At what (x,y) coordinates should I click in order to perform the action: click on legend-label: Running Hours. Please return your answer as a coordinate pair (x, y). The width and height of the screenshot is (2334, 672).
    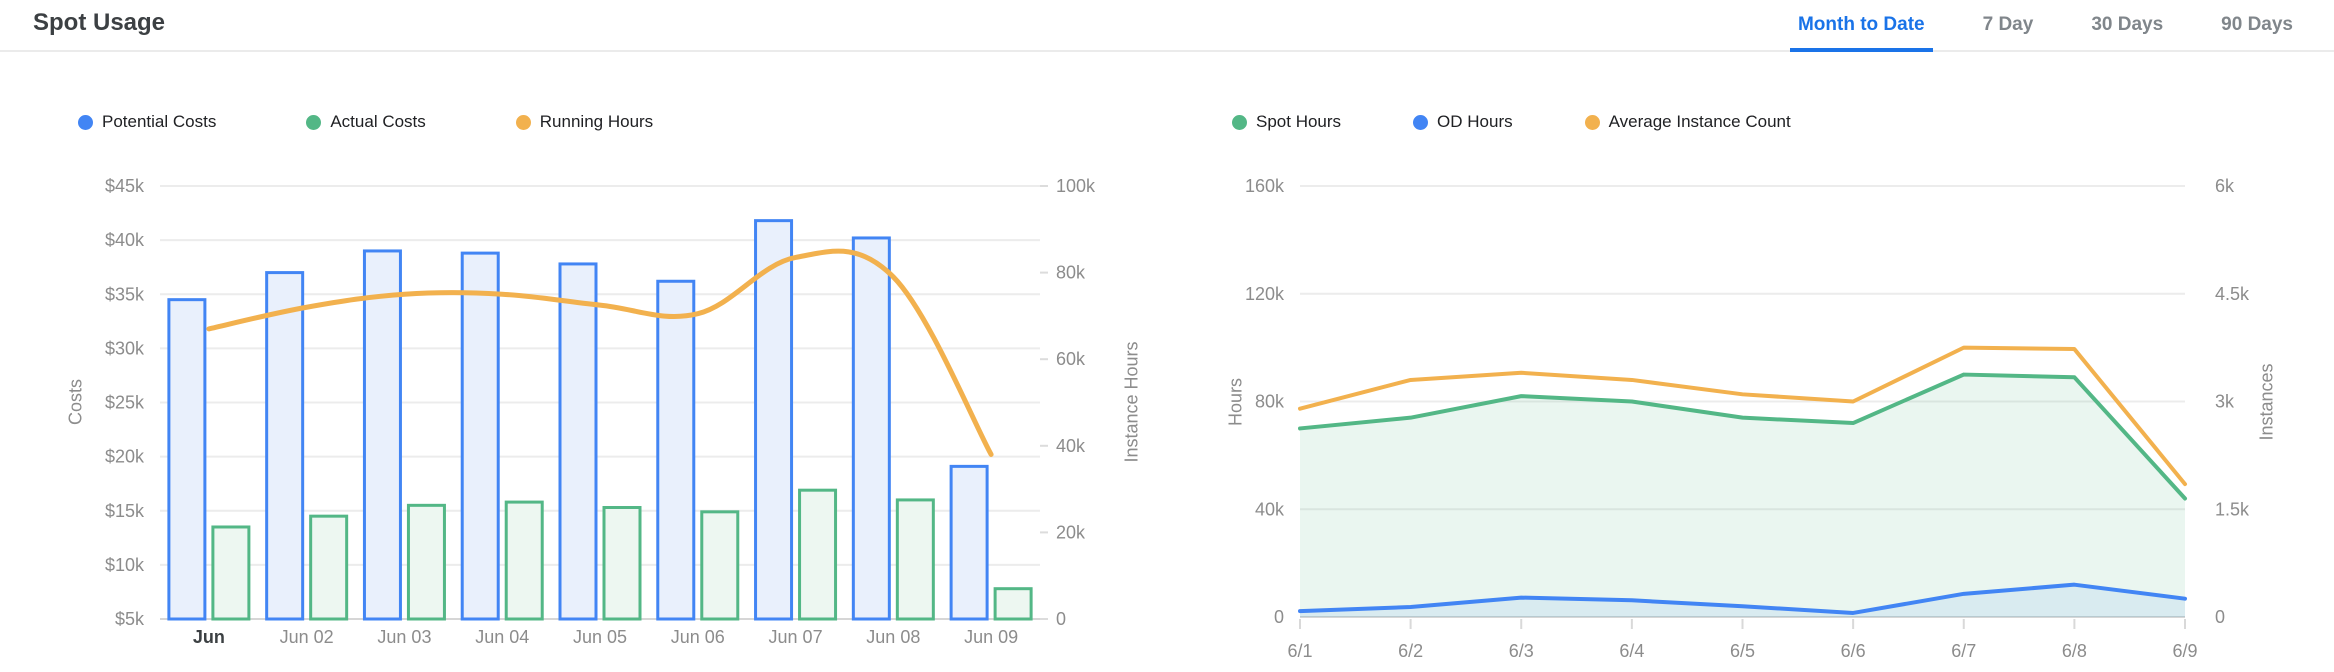
    Looking at the image, I should click on (596, 121).